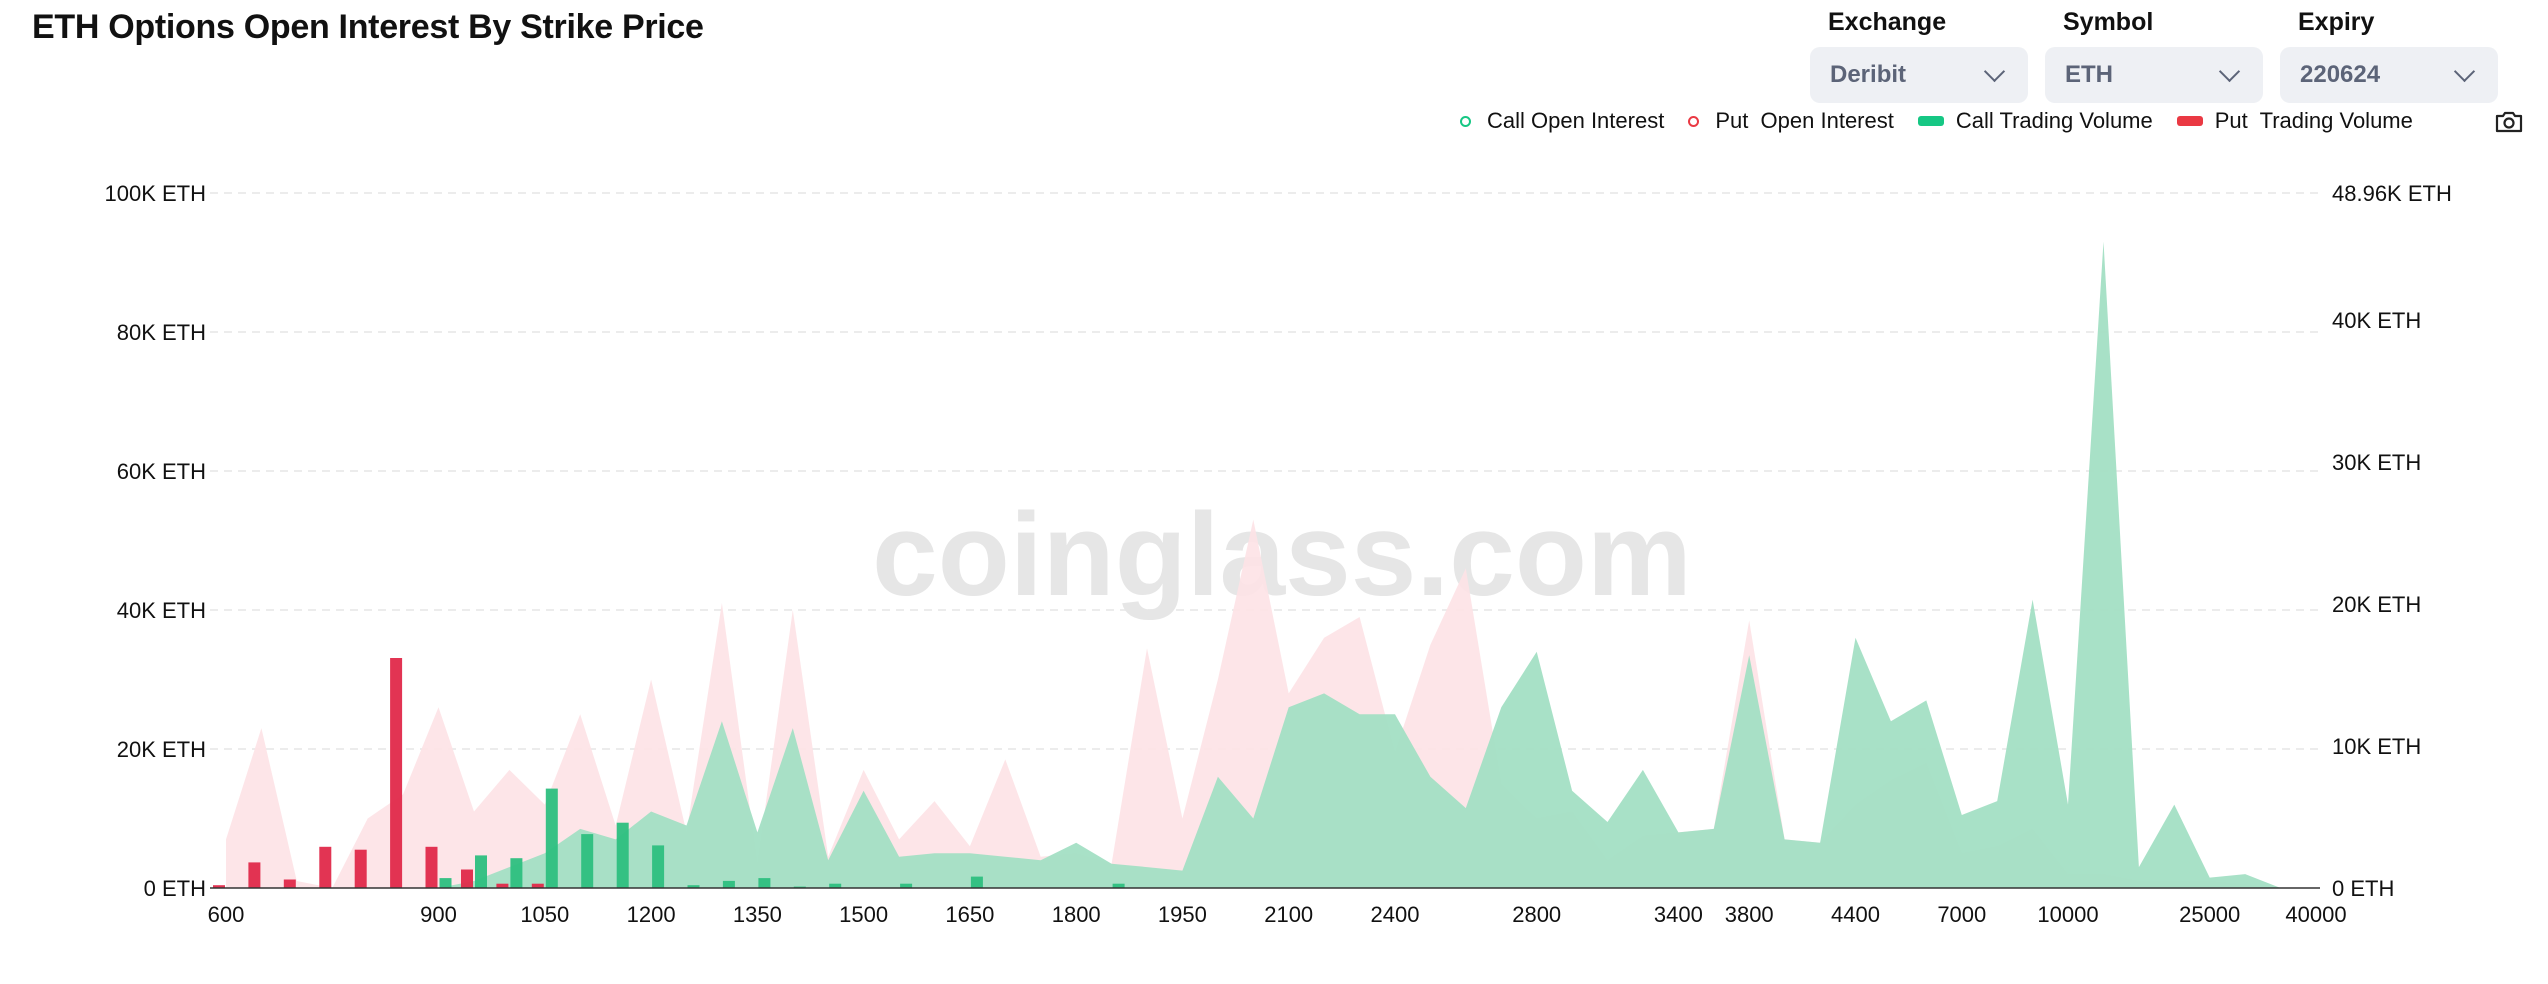 The height and width of the screenshot is (984, 2548). Describe the element at coordinates (2313, 120) in the screenshot. I see `legend-label: Put Trading Volume` at that location.